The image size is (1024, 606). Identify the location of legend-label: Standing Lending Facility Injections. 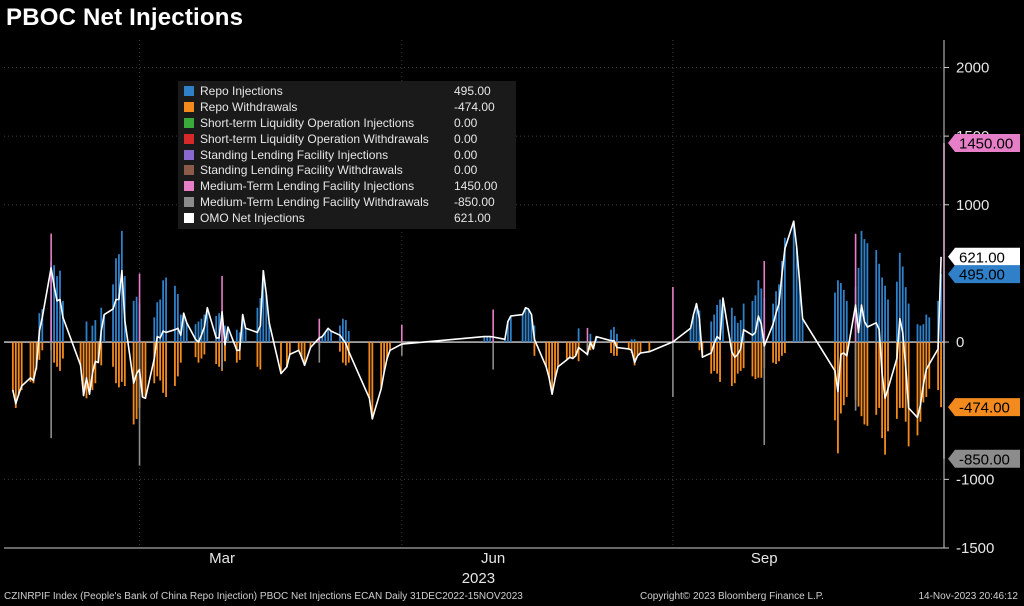
(294, 154).